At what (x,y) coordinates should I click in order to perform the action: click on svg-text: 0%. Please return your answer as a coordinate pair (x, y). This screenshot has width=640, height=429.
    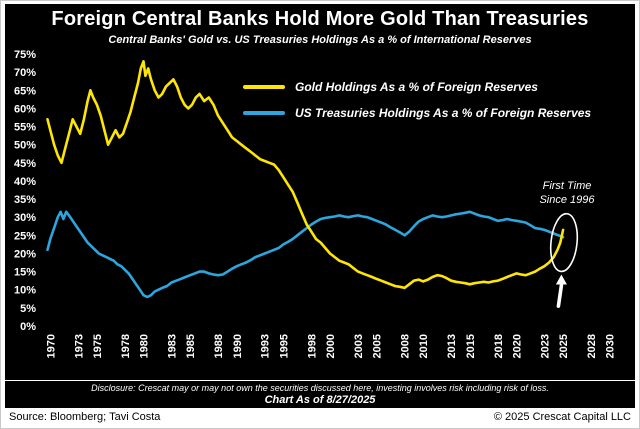
    Looking at the image, I should click on (28, 327).